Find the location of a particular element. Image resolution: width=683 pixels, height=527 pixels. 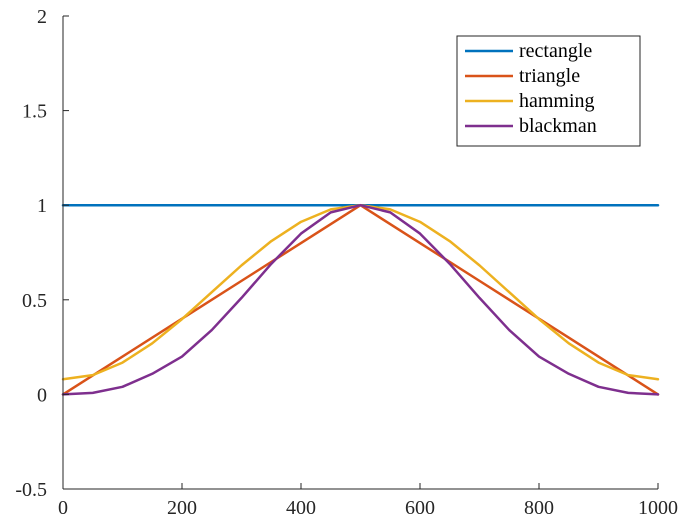

y-tick-label: 1 is located at coordinates (42, 206).